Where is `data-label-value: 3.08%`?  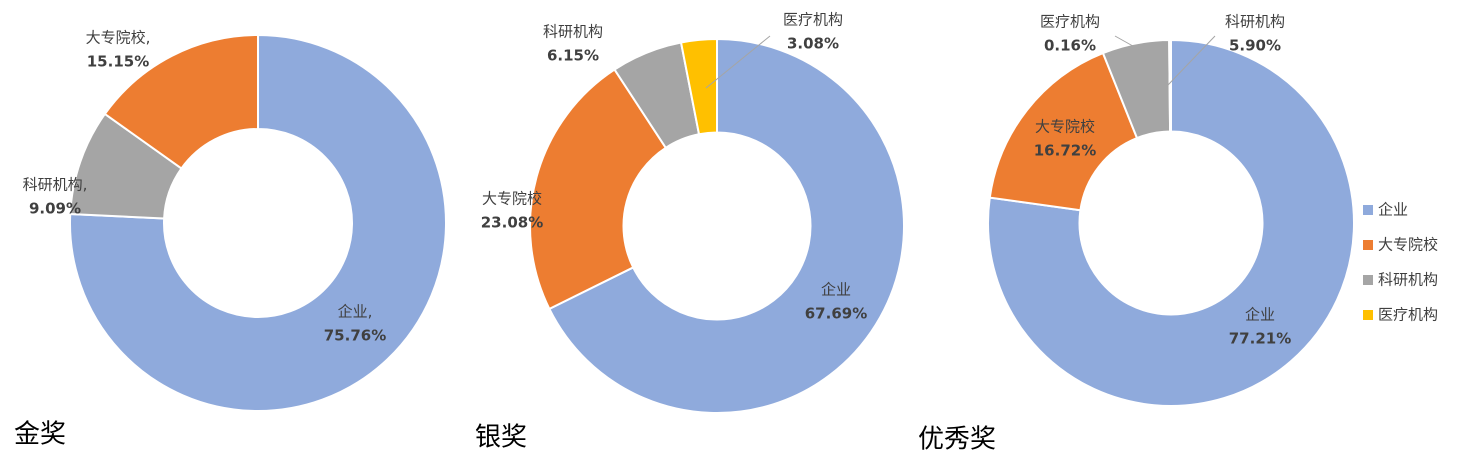 data-label-value: 3.08% is located at coordinates (813, 44).